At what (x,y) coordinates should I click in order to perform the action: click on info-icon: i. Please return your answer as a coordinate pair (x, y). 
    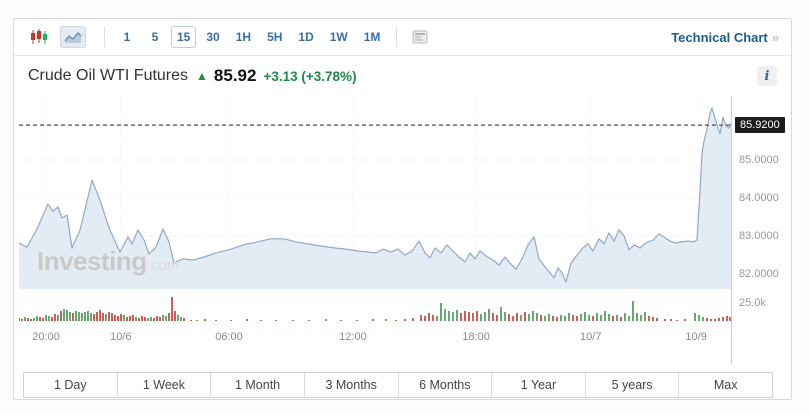
    Looking at the image, I should click on (767, 76).